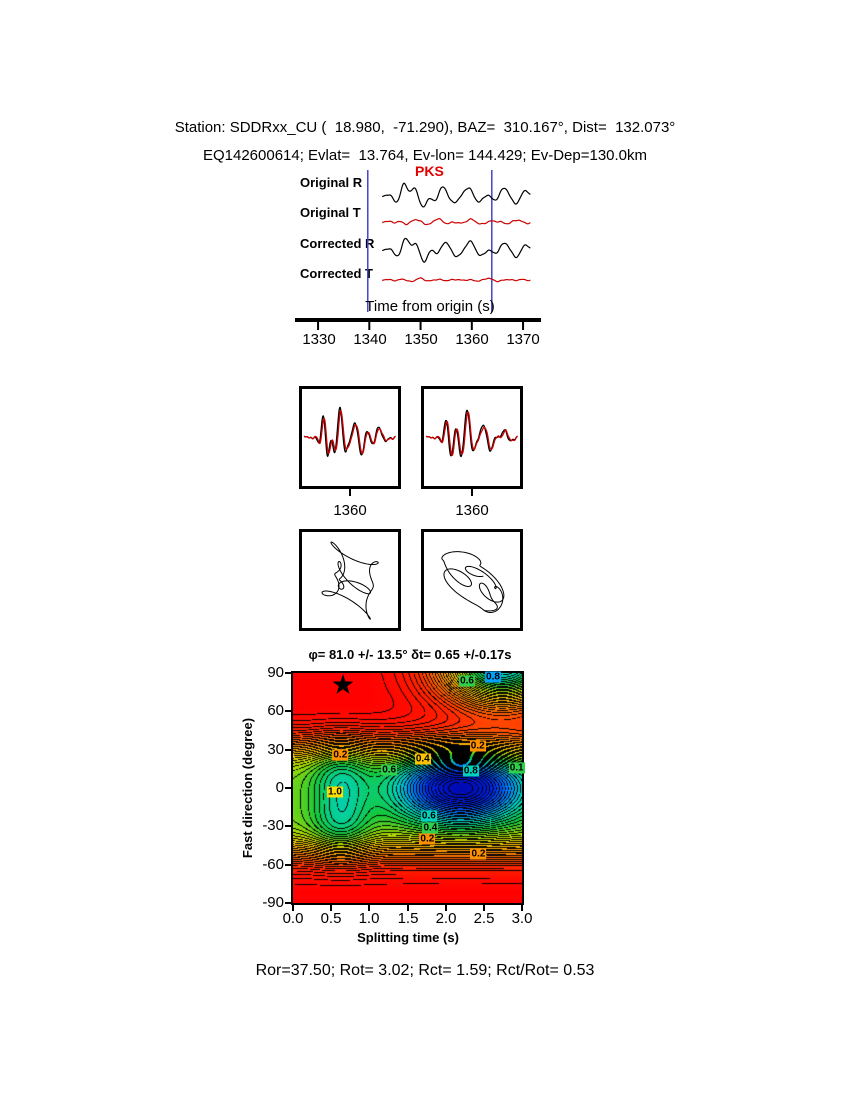 The height and width of the screenshot is (1100, 850). I want to click on waveform-xtick-1340: 1340, so click(370, 339).